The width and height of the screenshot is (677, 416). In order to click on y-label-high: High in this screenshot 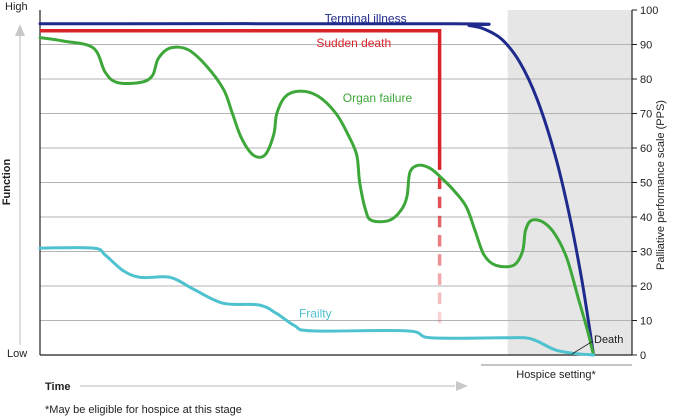, I will do `click(16, 7)`.